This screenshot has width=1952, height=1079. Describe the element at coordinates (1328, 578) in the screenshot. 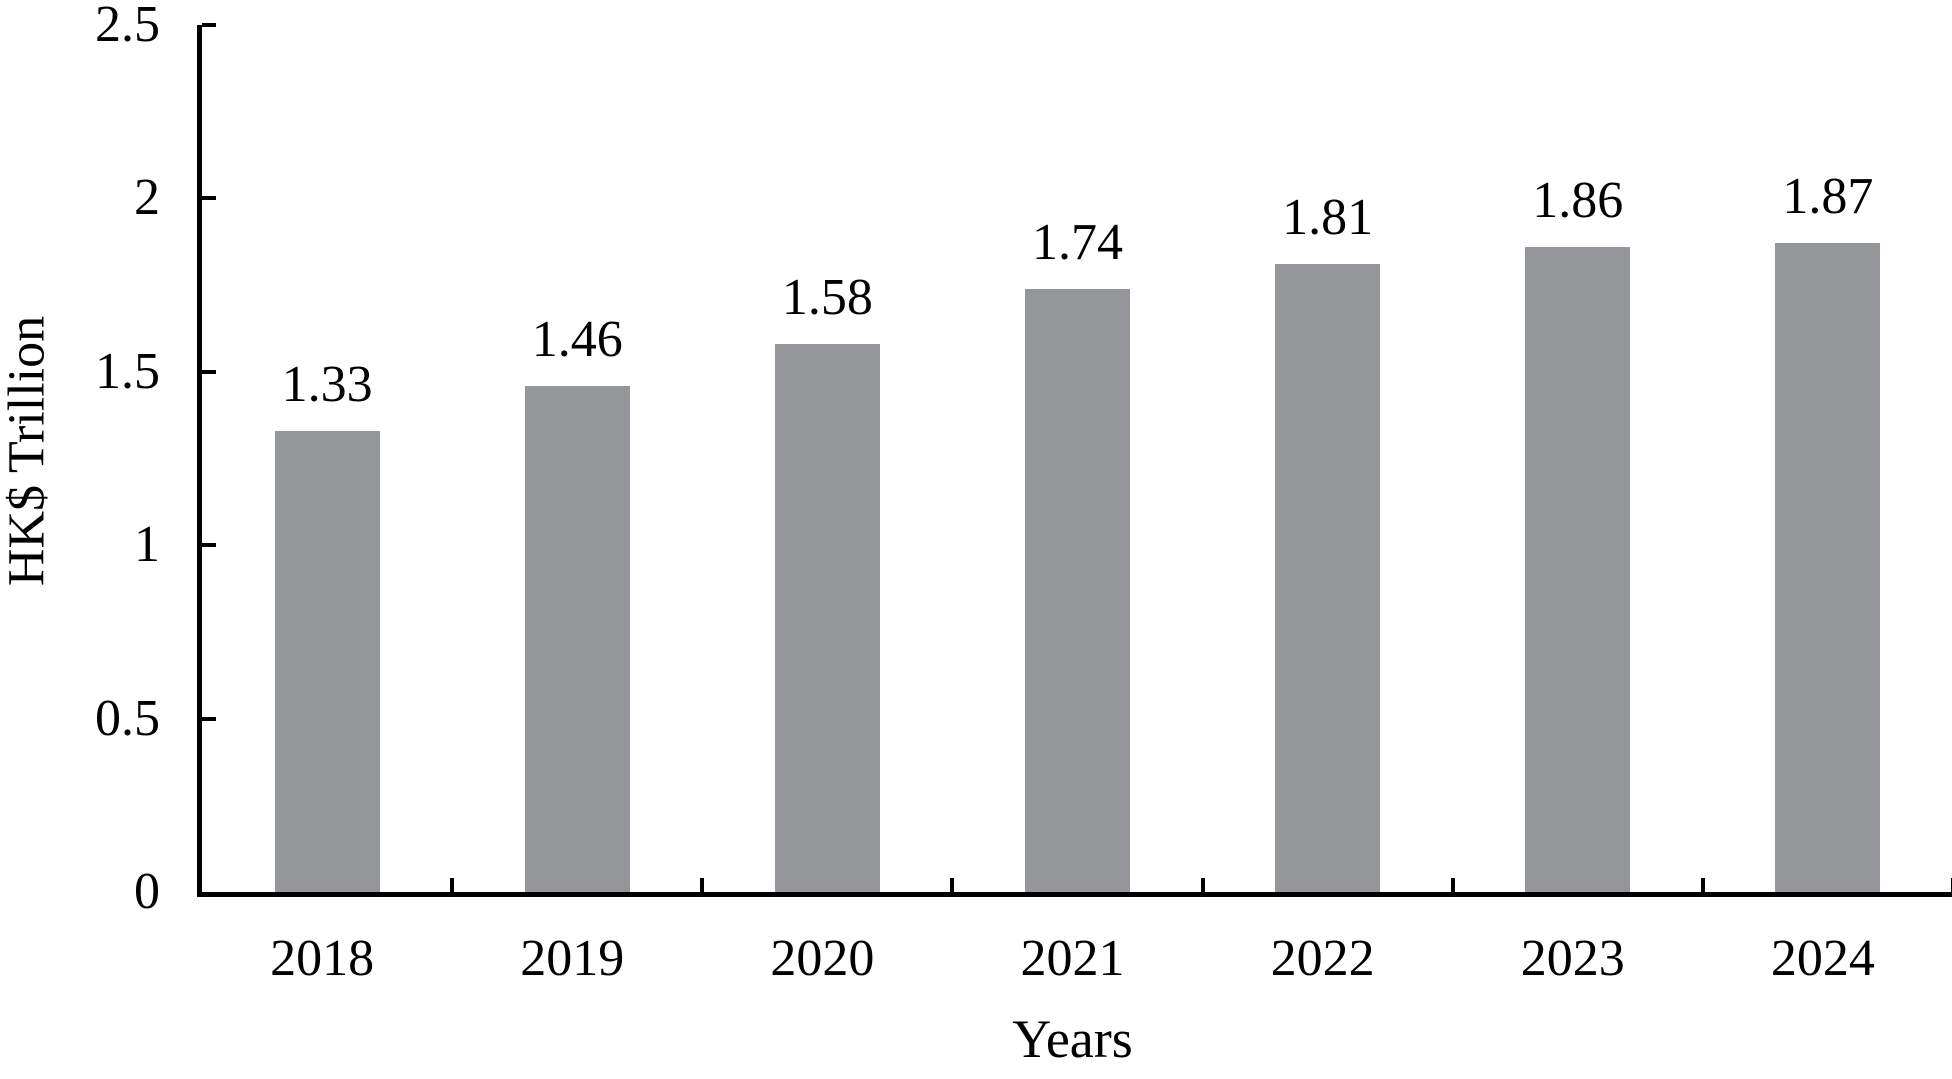

I see `bar-2022` at that location.